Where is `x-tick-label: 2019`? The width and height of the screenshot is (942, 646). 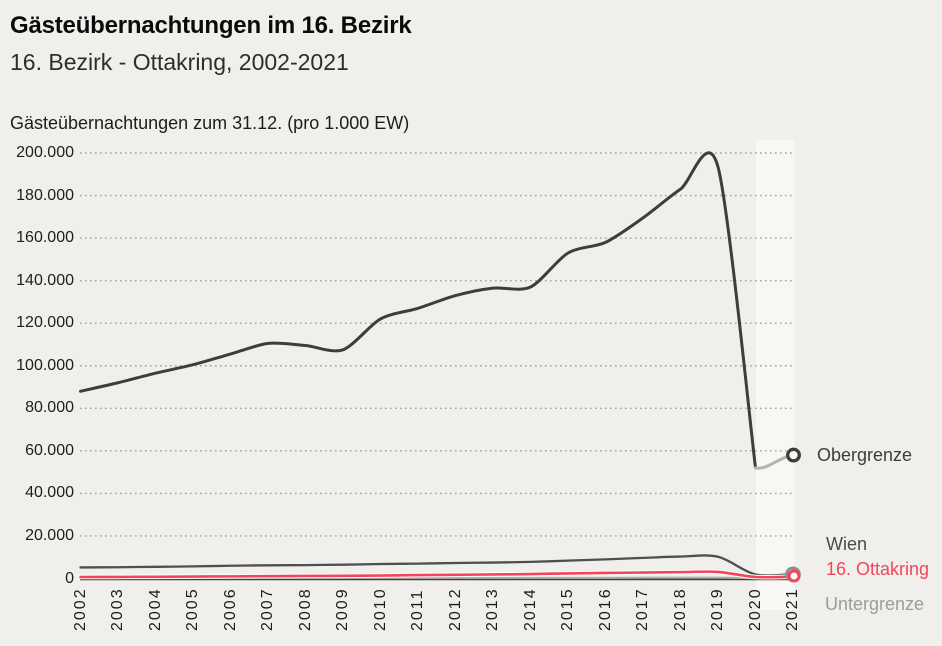
x-tick-label: 2019 is located at coordinates (717, 609).